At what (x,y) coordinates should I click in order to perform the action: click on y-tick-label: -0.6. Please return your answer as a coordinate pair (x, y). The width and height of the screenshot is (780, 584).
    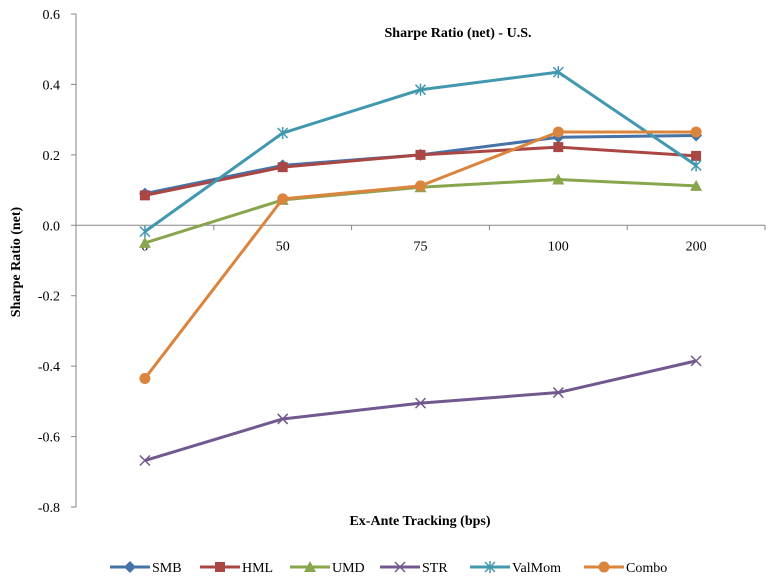
    Looking at the image, I should click on (49, 438).